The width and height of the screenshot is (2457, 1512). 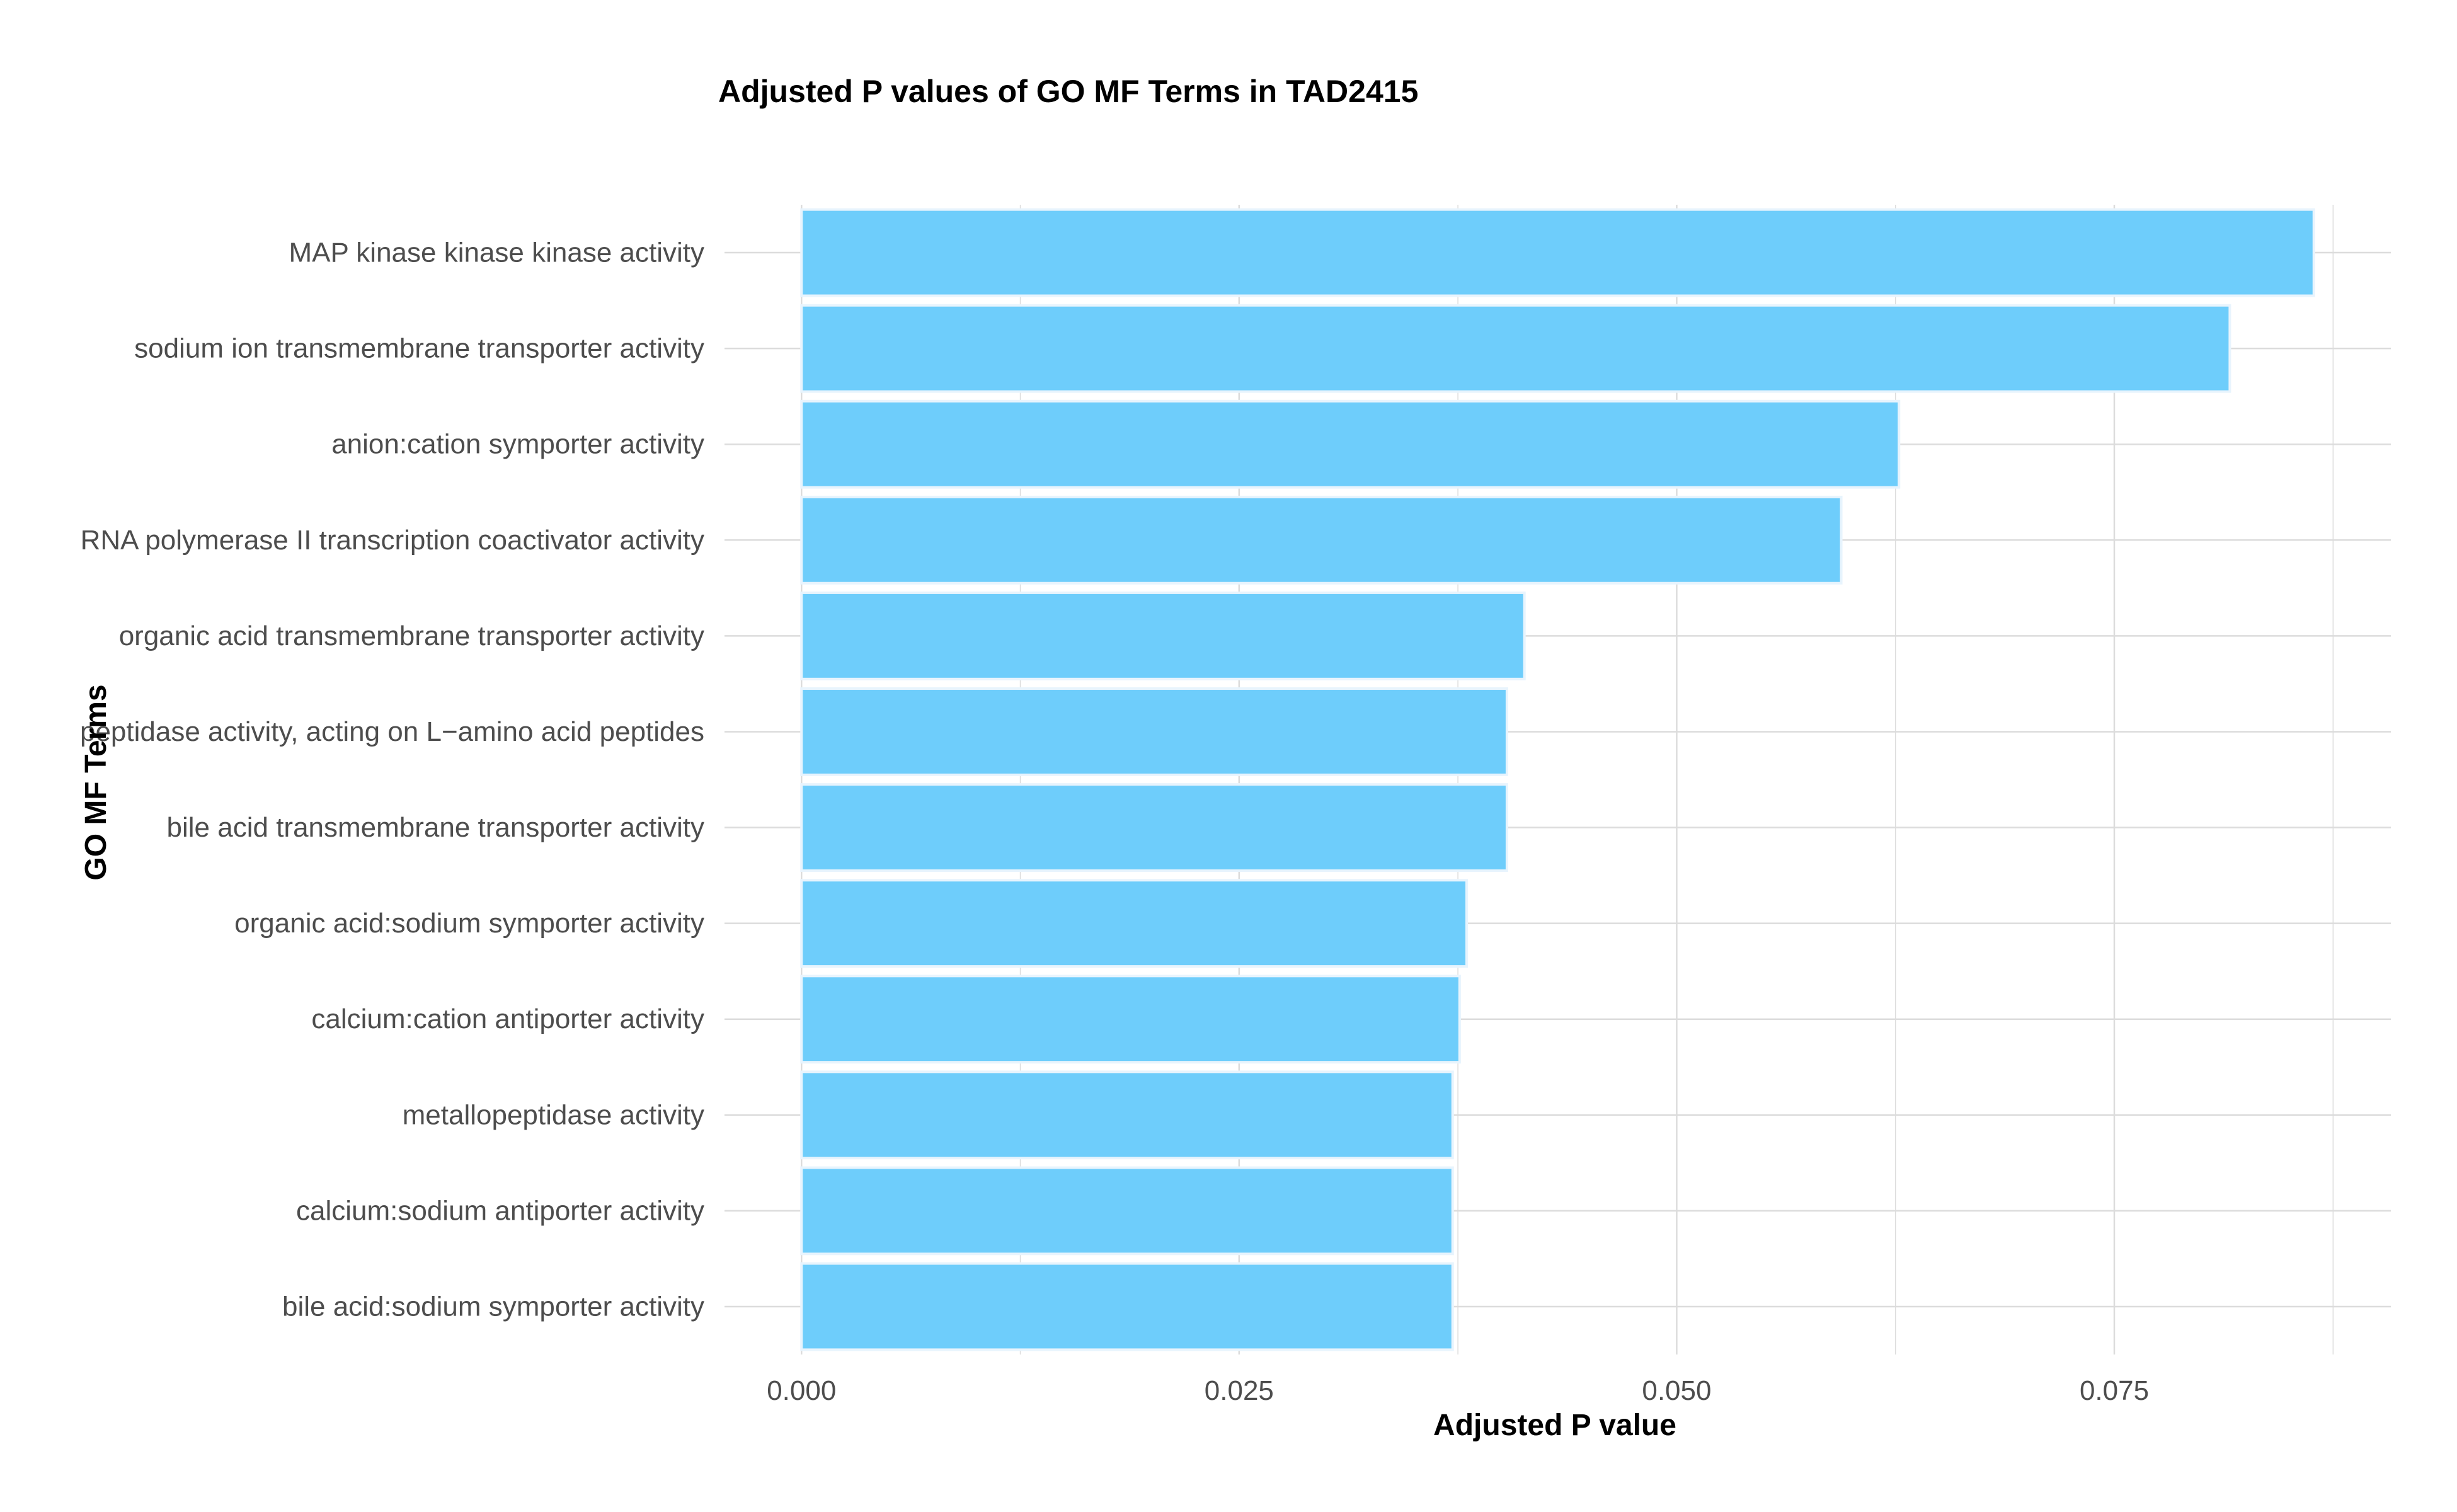 What do you see at coordinates (801, 1390) in the screenshot?
I see `x-tick-label: 0.000` at bounding box center [801, 1390].